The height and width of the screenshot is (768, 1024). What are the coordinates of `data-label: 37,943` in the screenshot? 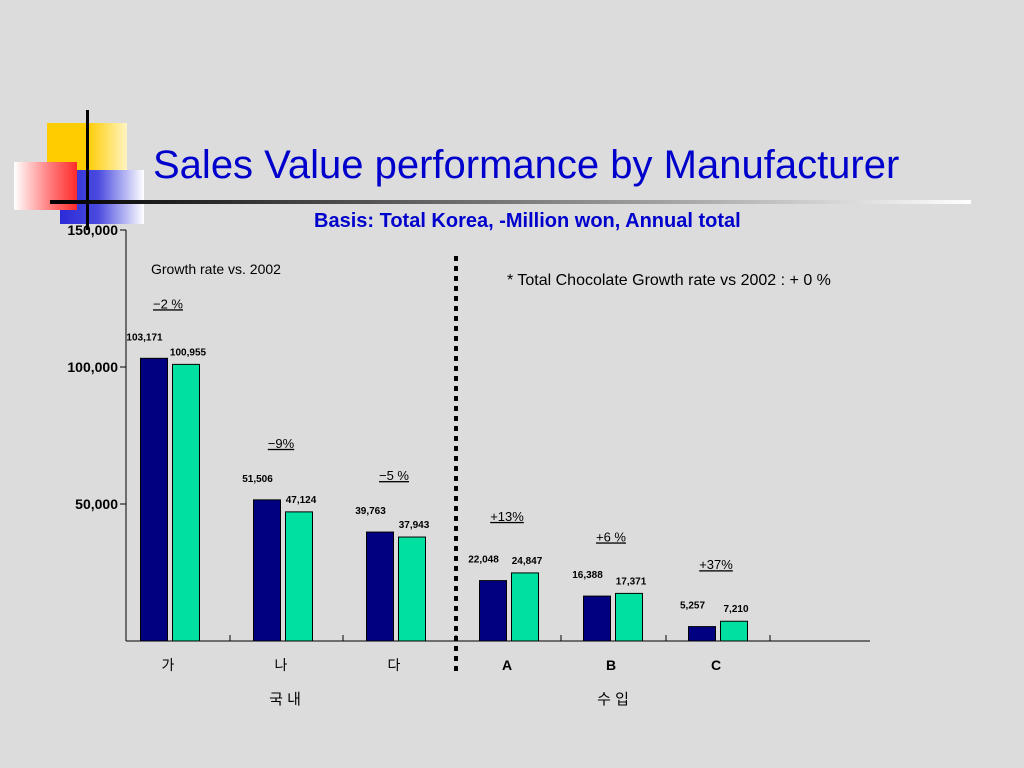 It's located at (414, 525).